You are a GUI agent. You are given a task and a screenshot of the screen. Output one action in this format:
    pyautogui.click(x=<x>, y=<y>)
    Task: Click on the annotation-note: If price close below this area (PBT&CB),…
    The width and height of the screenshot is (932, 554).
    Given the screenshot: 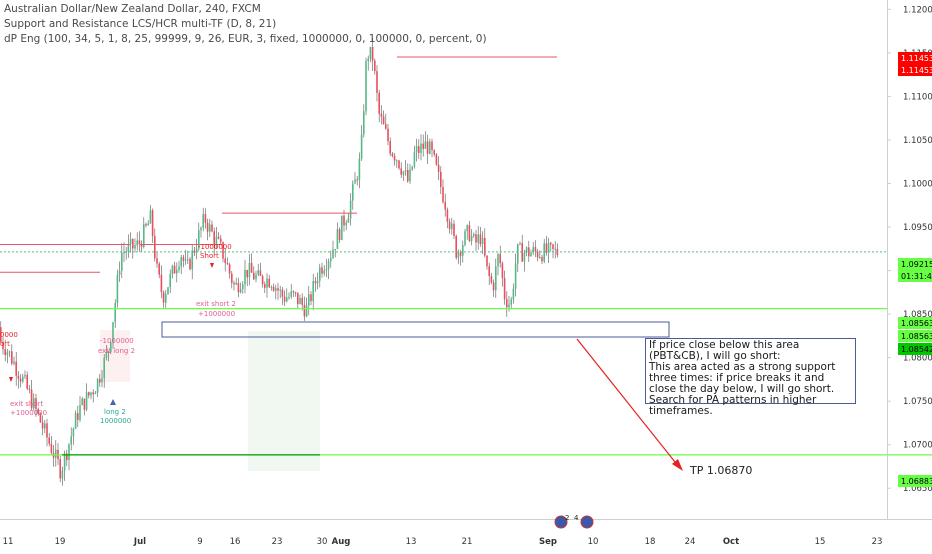 What is the action you would take?
    pyautogui.click(x=750, y=377)
    